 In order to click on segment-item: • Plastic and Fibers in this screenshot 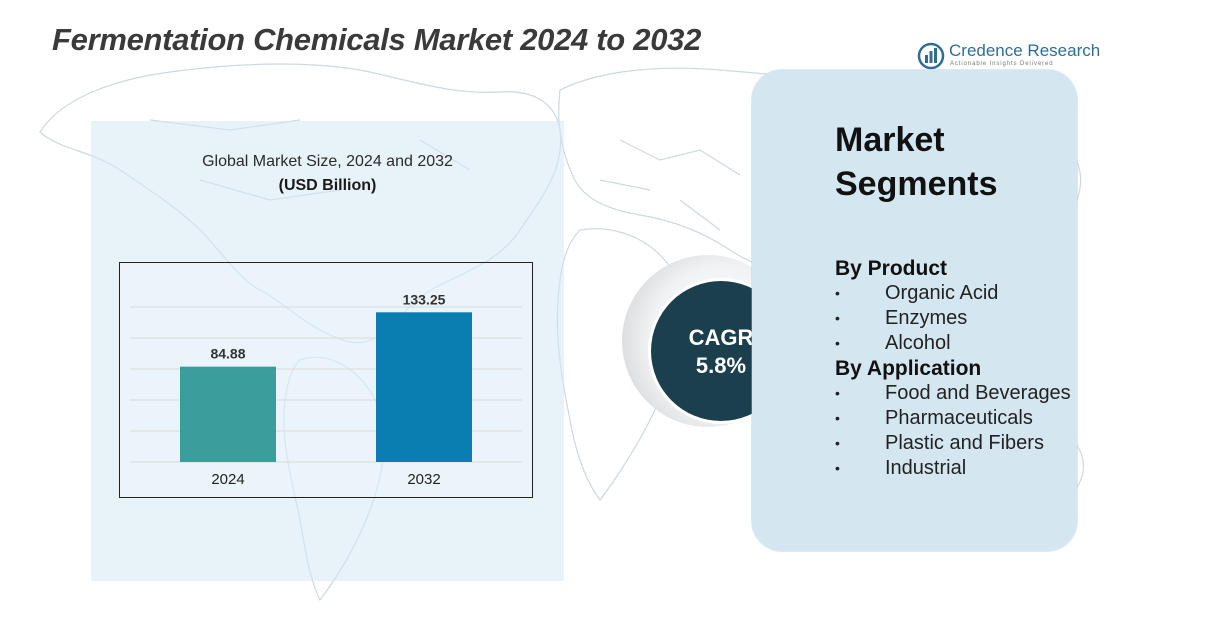, I will do `click(955, 443)`.